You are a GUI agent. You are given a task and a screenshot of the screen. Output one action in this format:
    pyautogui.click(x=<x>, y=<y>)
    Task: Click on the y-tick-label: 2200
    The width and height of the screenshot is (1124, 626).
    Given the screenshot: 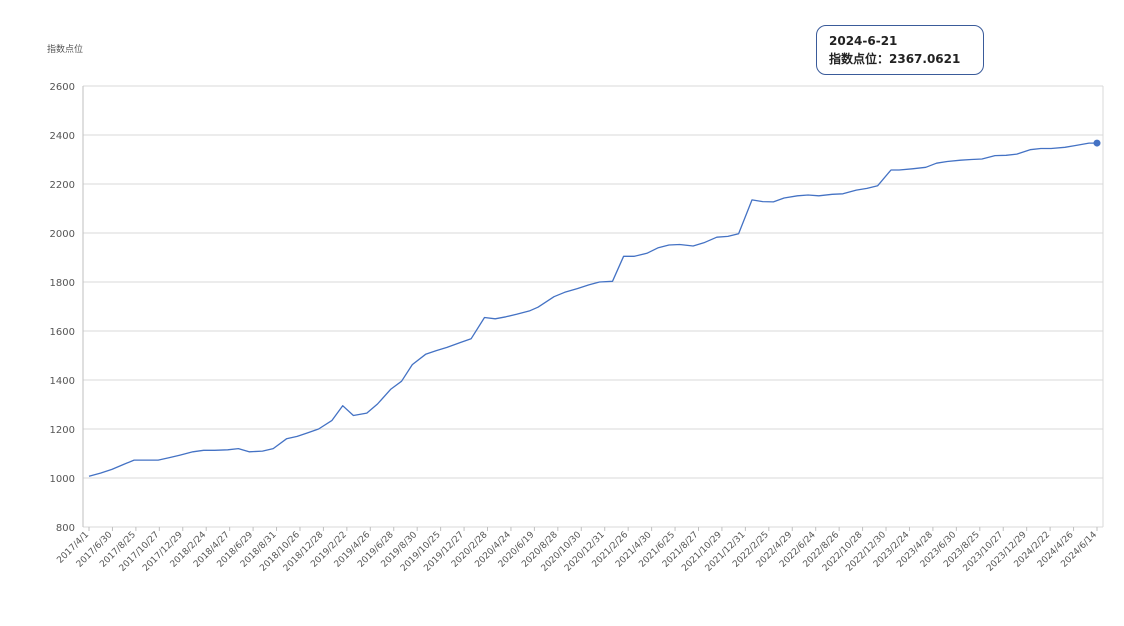 What is the action you would take?
    pyautogui.click(x=62, y=185)
    